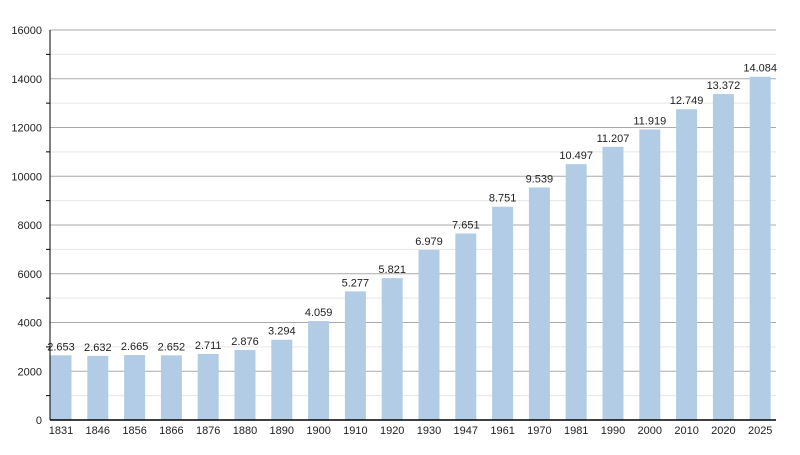 This screenshot has width=800, height=455. What do you see at coordinates (723, 431) in the screenshot?
I see `x-tick-label: 2020` at bounding box center [723, 431].